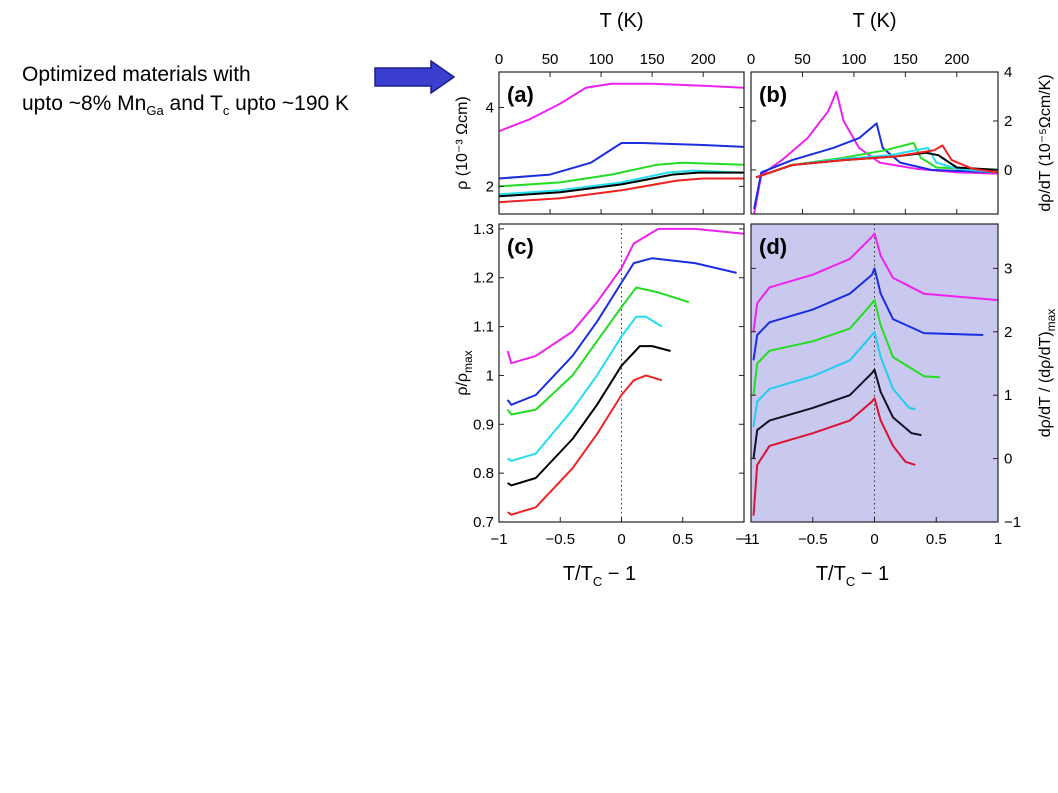 The height and width of the screenshot is (793, 1058). What do you see at coordinates (773, 94) in the screenshot?
I see `panel-label-b: (b)` at bounding box center [773, 94].